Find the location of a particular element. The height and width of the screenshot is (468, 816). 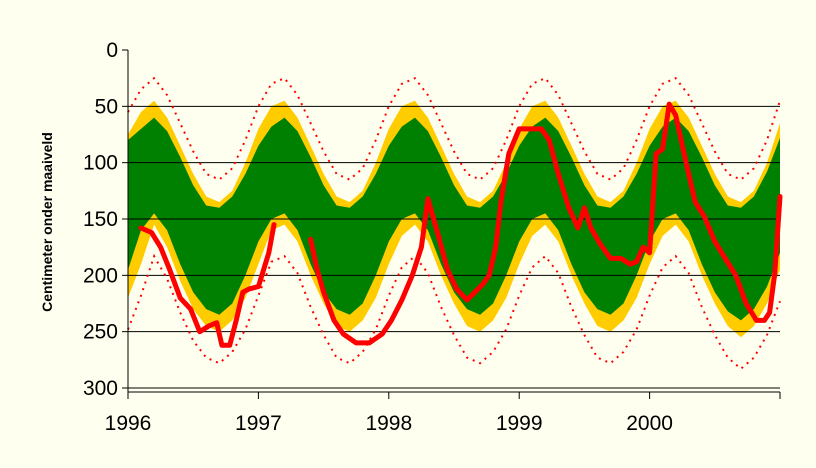

y-tick-label-0: 0 is located at coordinates (112, 50).